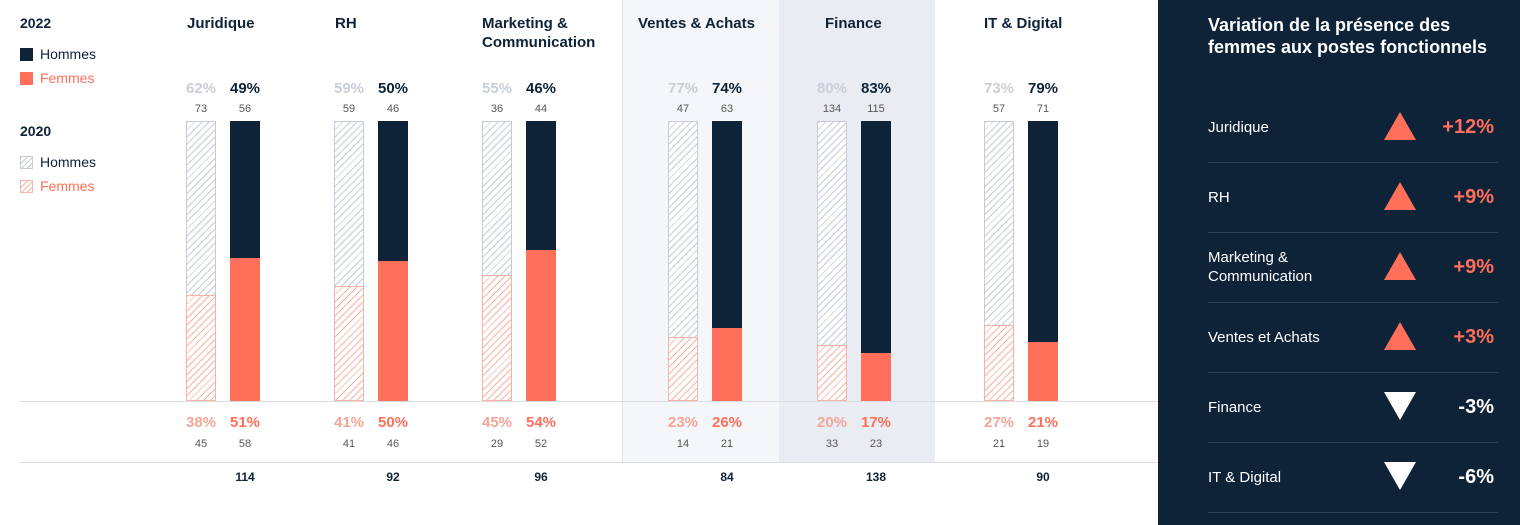 Image resolution: width=1520 pixels, height=525 pixels. What do you see at coordinates (245, 444) in the screenshot?
I see `count-2022-femmes: 58` at bounding box center [245, 444].